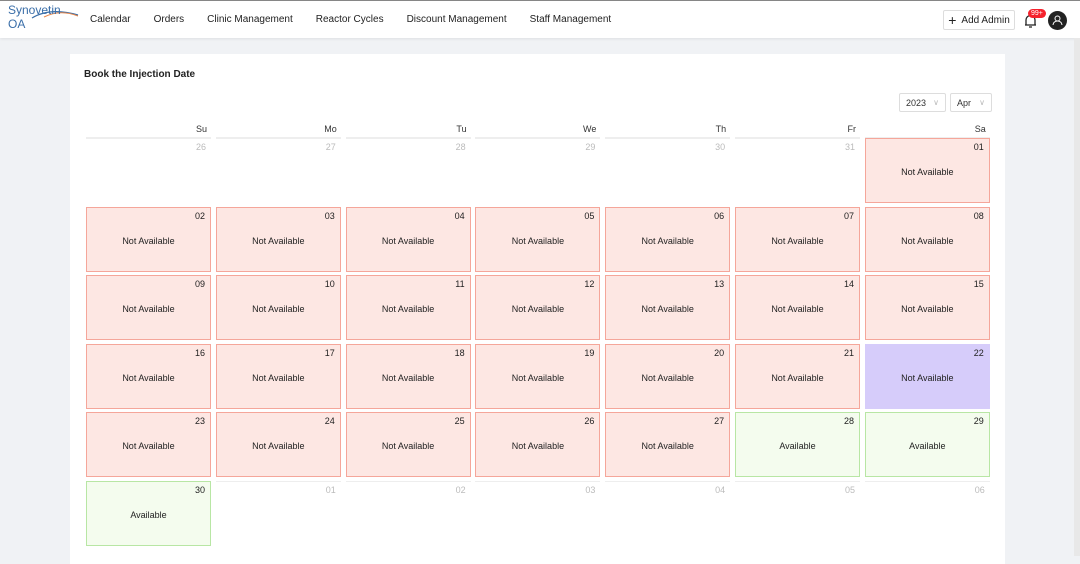  What do you see at coordinates (460, 147) in the screenshot?
I see `day-number: 28` at bounding box center [460, 147].